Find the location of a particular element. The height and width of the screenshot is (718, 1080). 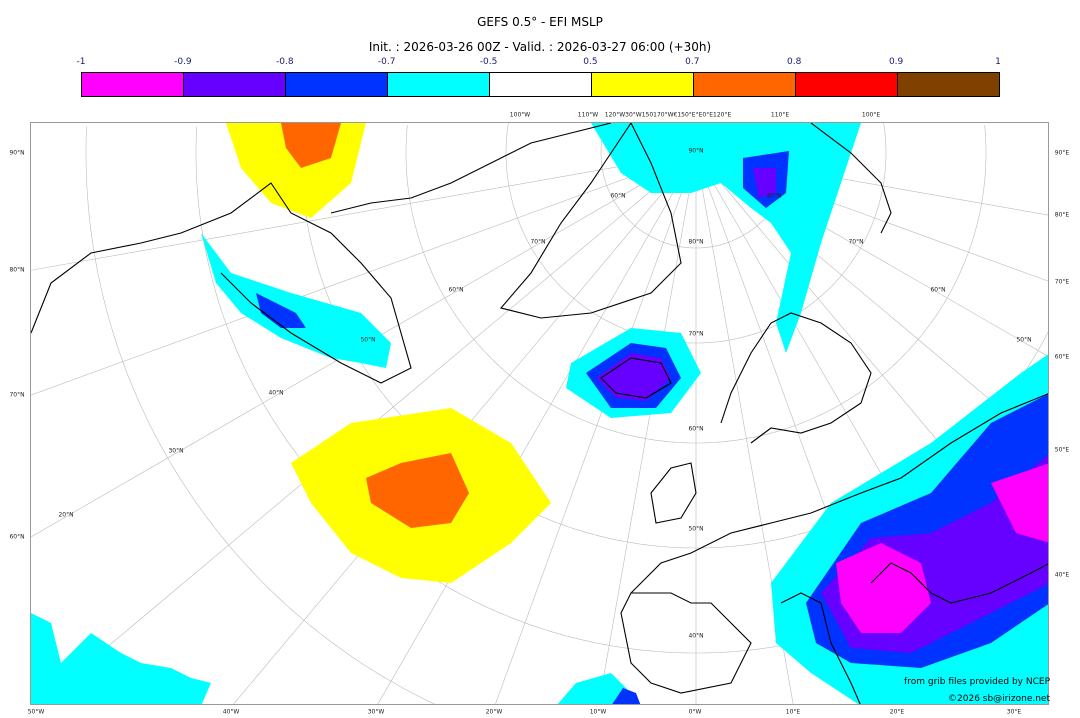

anomaly-orange-greenland is located at coordinates (311, 145).